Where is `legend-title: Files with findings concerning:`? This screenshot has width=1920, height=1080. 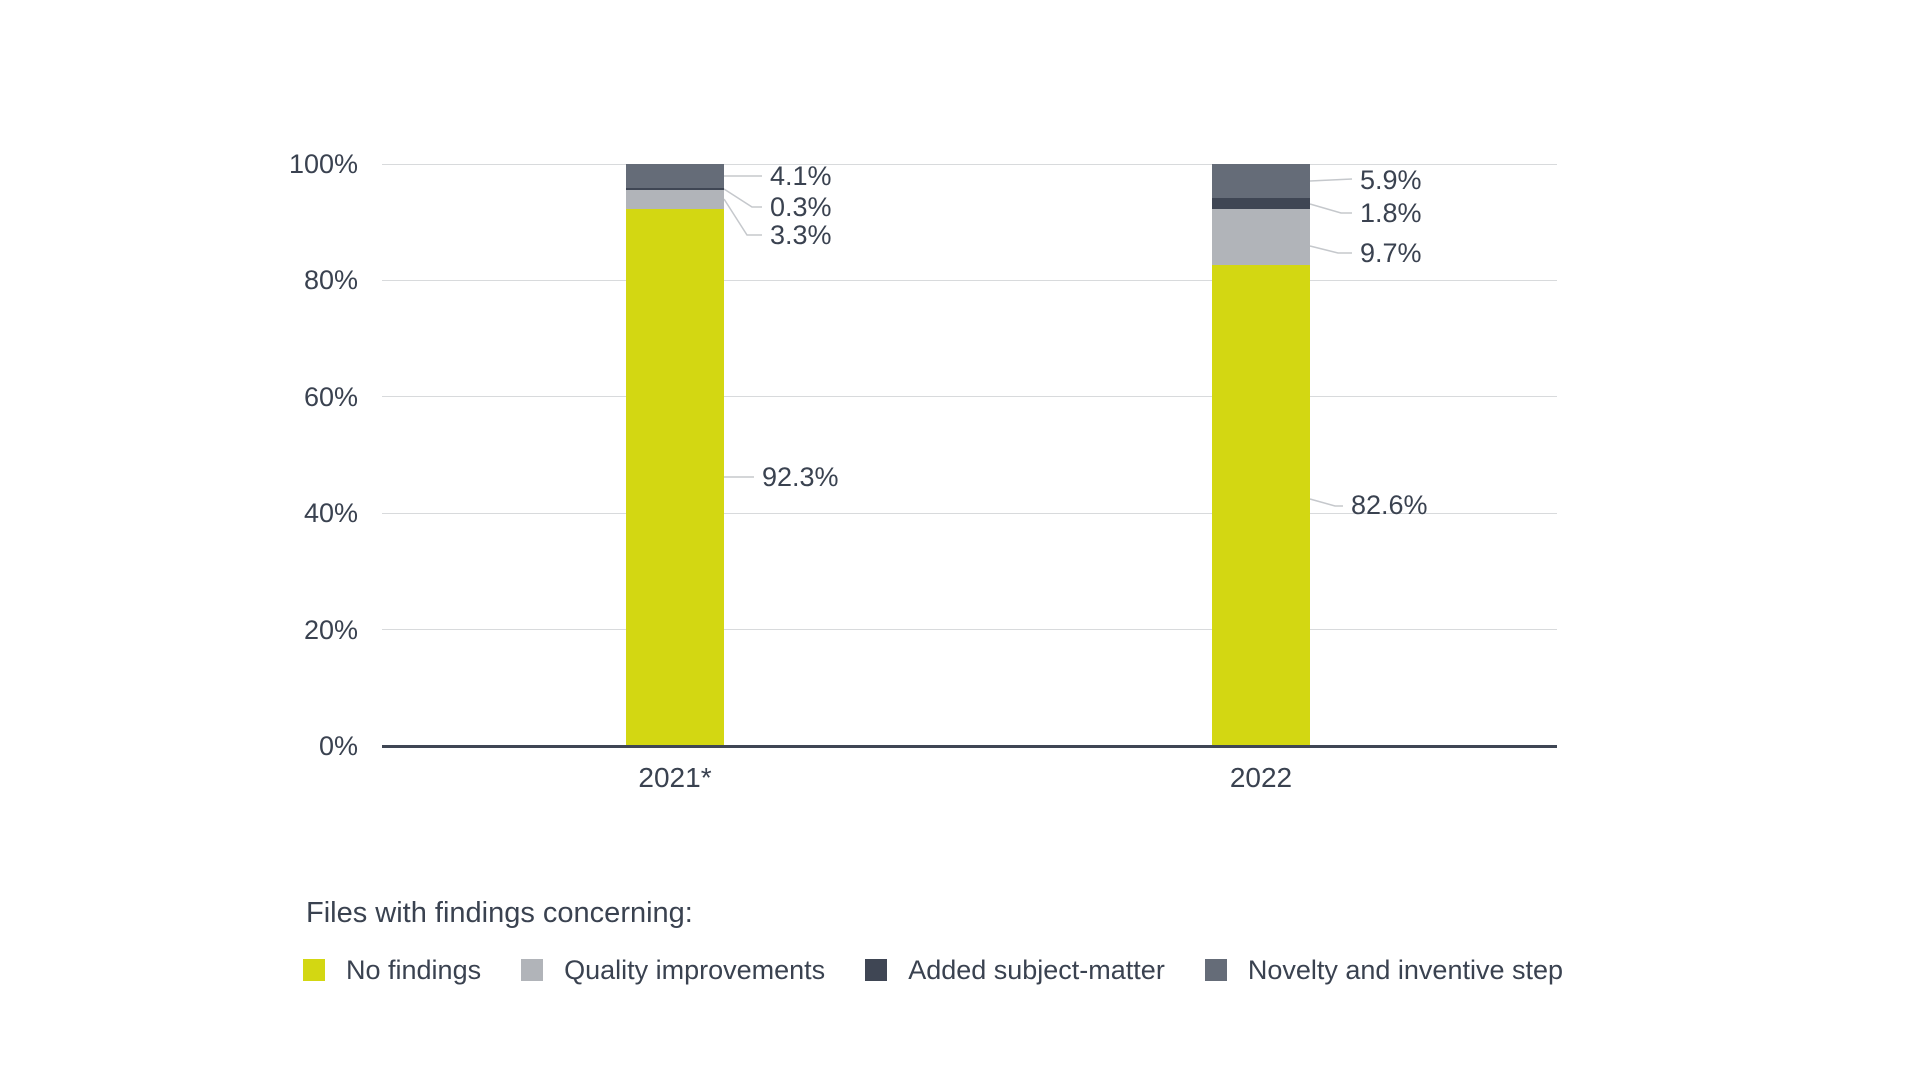 legend-title: Files with findings concerning: is located at coordinates (499, 913).